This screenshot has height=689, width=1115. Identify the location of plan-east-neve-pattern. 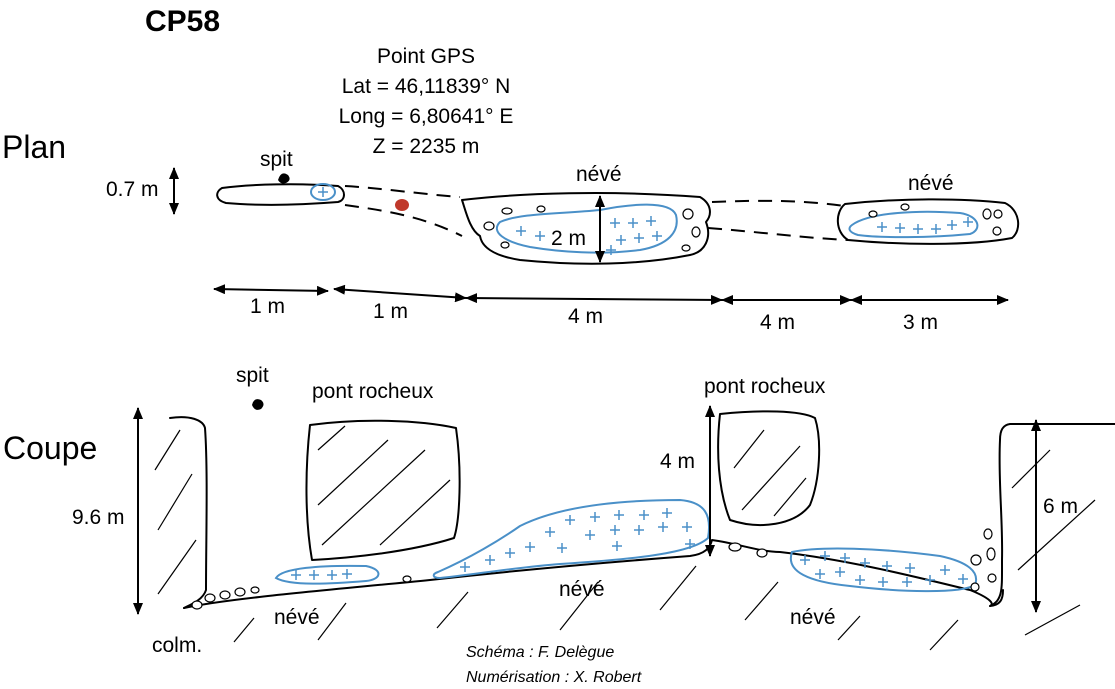
(935, 219).